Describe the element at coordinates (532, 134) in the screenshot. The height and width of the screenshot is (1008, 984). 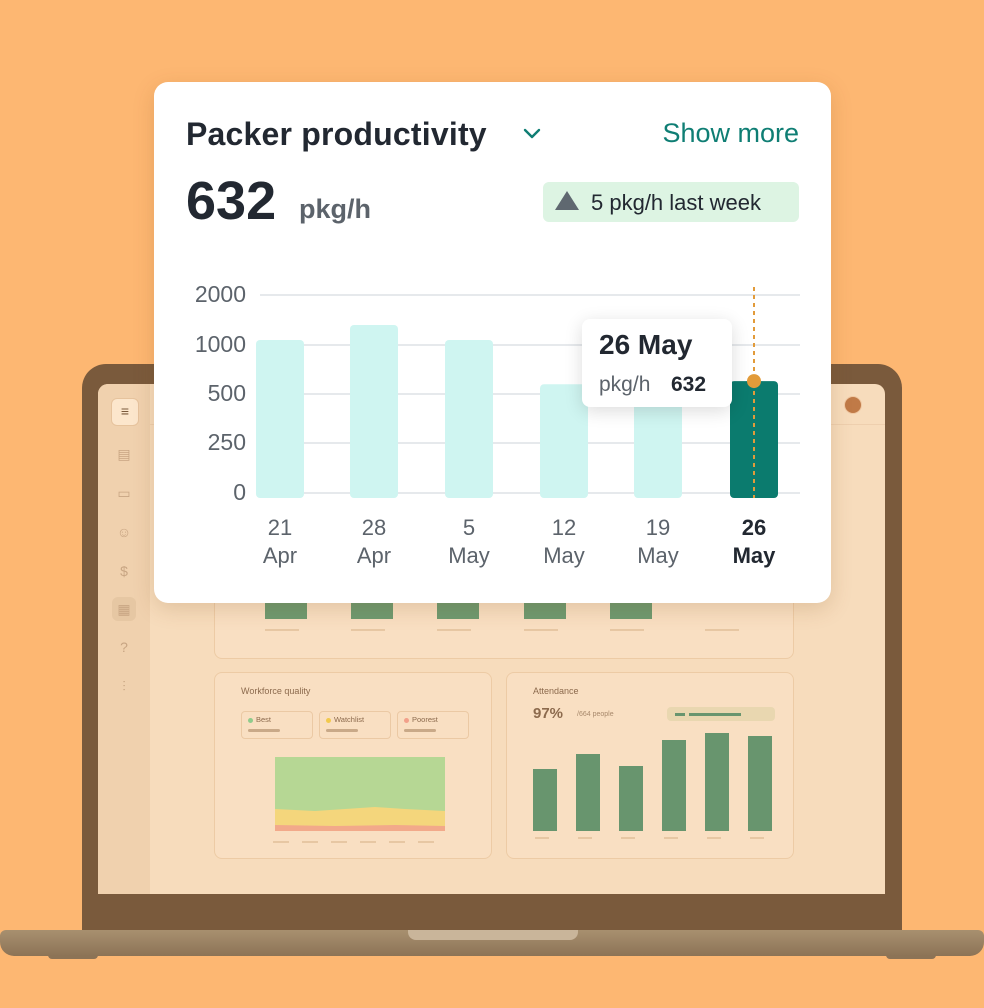
I see `chevron-down-icon` at that location.